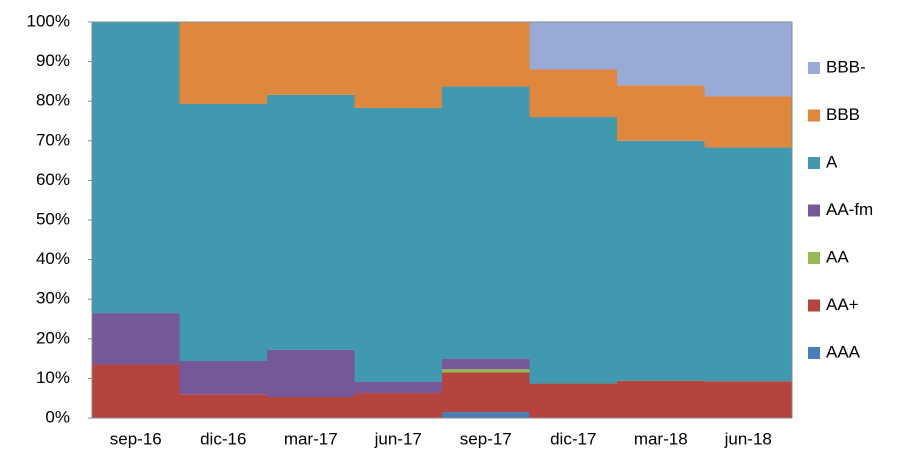  I want to click on legend-label: AAA, so click(843, 351).